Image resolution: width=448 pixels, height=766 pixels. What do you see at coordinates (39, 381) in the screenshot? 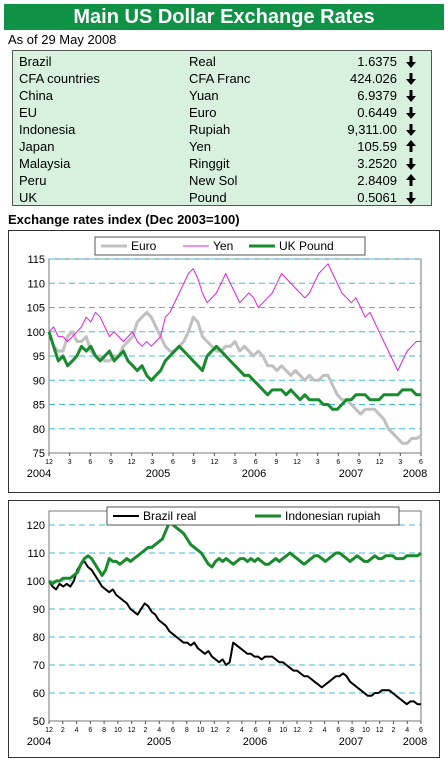
I see `y-tick-label: 90` at bounding box center [39, 381].